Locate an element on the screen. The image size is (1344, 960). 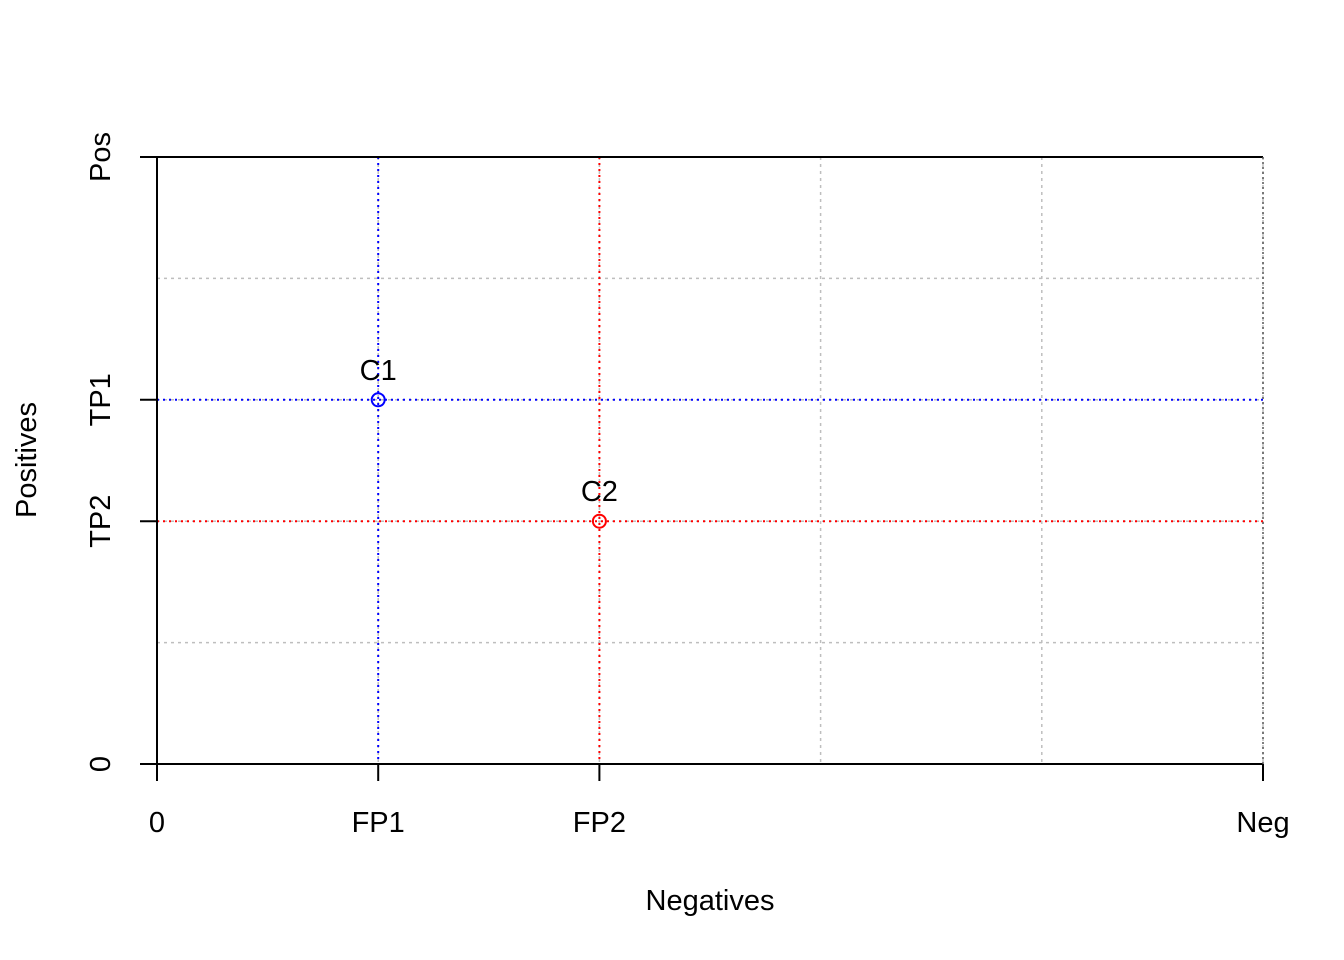
x-axis-title: Negatives is located at coordinates (710, 901).